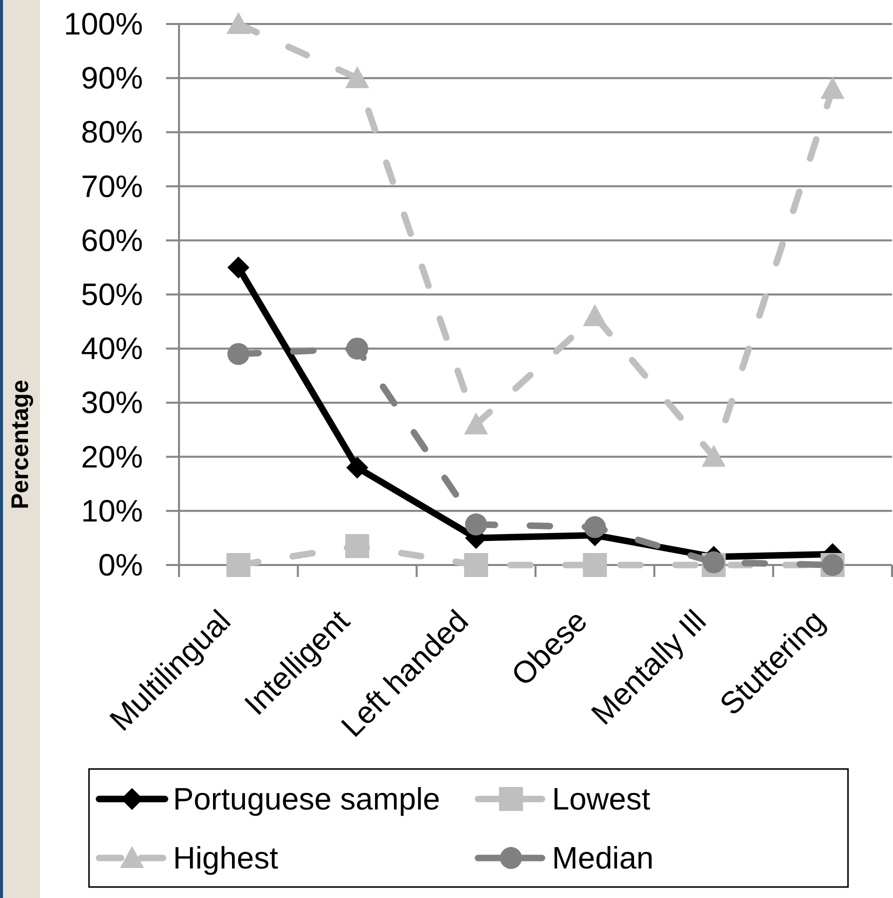 The height and width of the screenshot is (898, 893). Describe the element at coordinates (103, 24) in the screenshot. I see `y-tick-label: 100%` at that location.